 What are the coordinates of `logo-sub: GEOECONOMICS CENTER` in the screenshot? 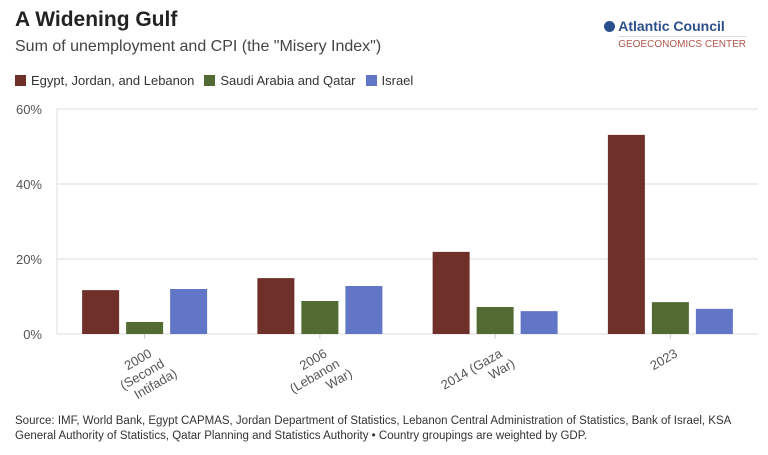 It's located at (682, 43).